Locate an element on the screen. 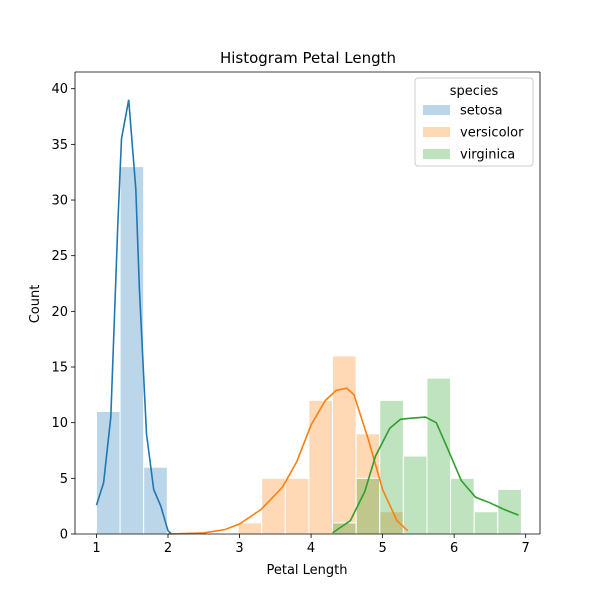 This screenshot has height=600, width=600. legend-swatch-versicolor is located at coordinates (436, 132).